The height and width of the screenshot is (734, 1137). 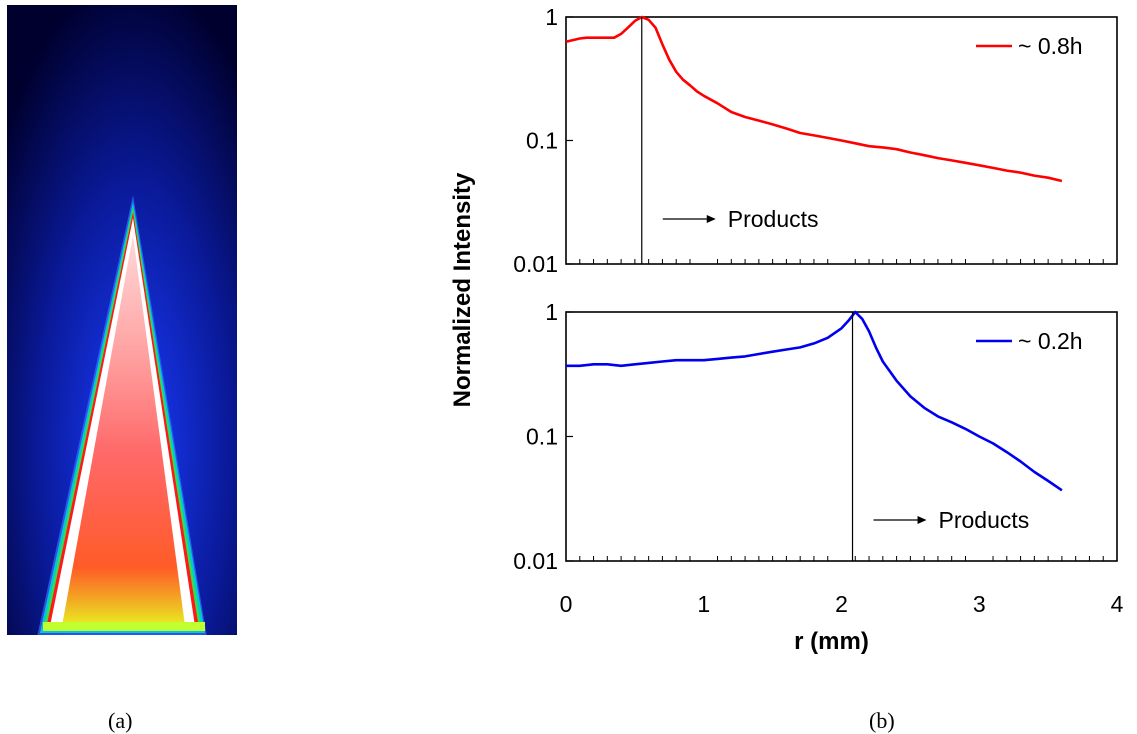 What do you see at coordinates (1117, 604) in the screenshot?
I see `x-tick-label: 4` at bounding box center [1117, 604].